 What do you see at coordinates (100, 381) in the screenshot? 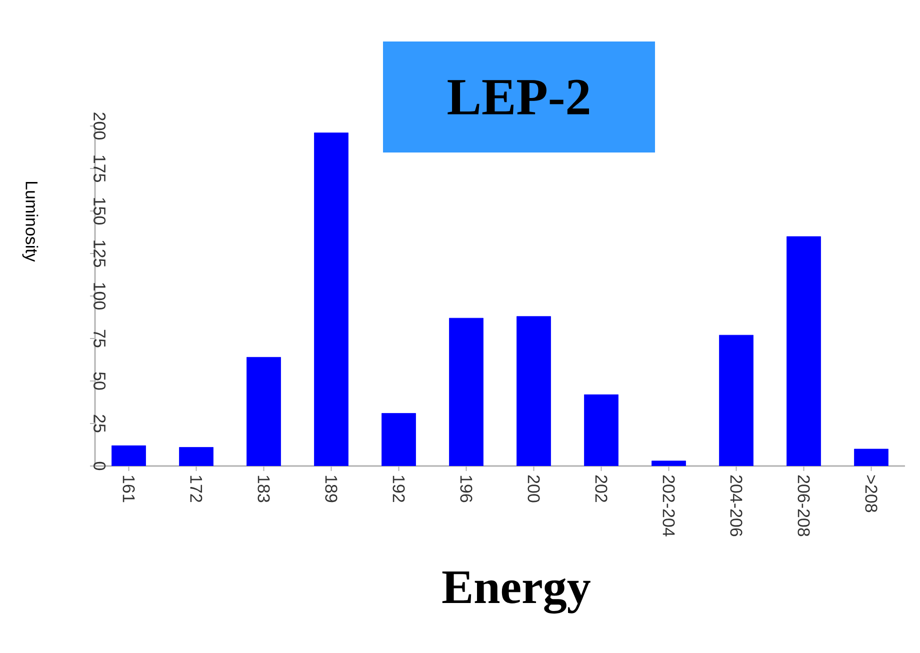
I see `y-tick-label: 50` at bounding box center [100, 381].